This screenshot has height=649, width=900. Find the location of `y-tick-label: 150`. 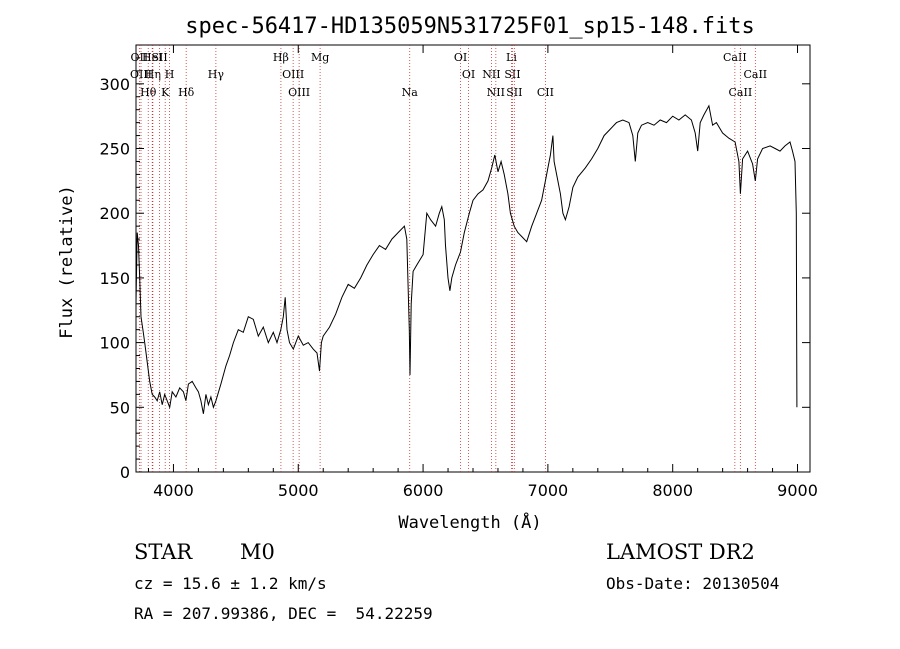

y-tick-label: 150 is located at coordinates (114, 278).